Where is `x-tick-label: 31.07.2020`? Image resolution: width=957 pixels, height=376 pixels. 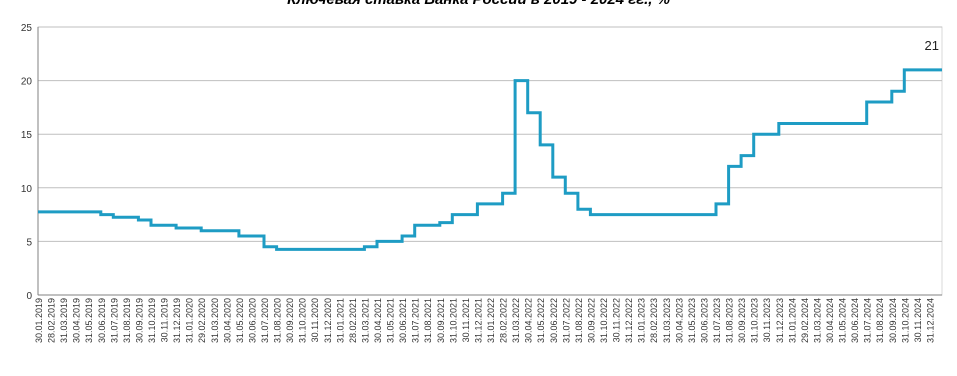 x-tick-label: 31.07.2020 is located at coordinates (265, 320).